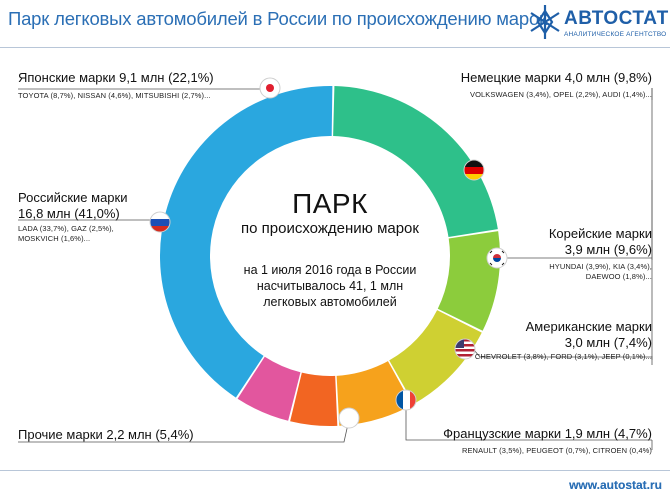 This screenshot has width=670, height=500. I want to click on center-title: ПАРК, so click(330, 203).